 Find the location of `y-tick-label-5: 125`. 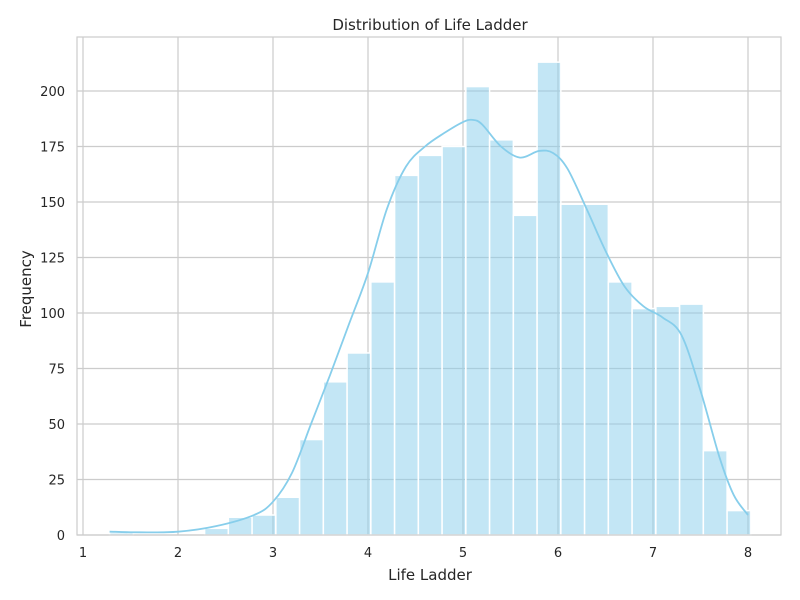

y-tick-label-5: 125 is located at coordinates (52, 259).